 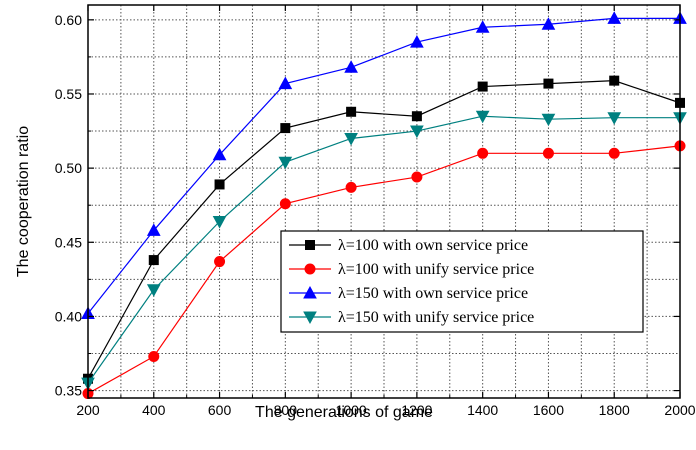 I want to click on legend-label: λ=100 with own service price, so click(x=433, y=245).